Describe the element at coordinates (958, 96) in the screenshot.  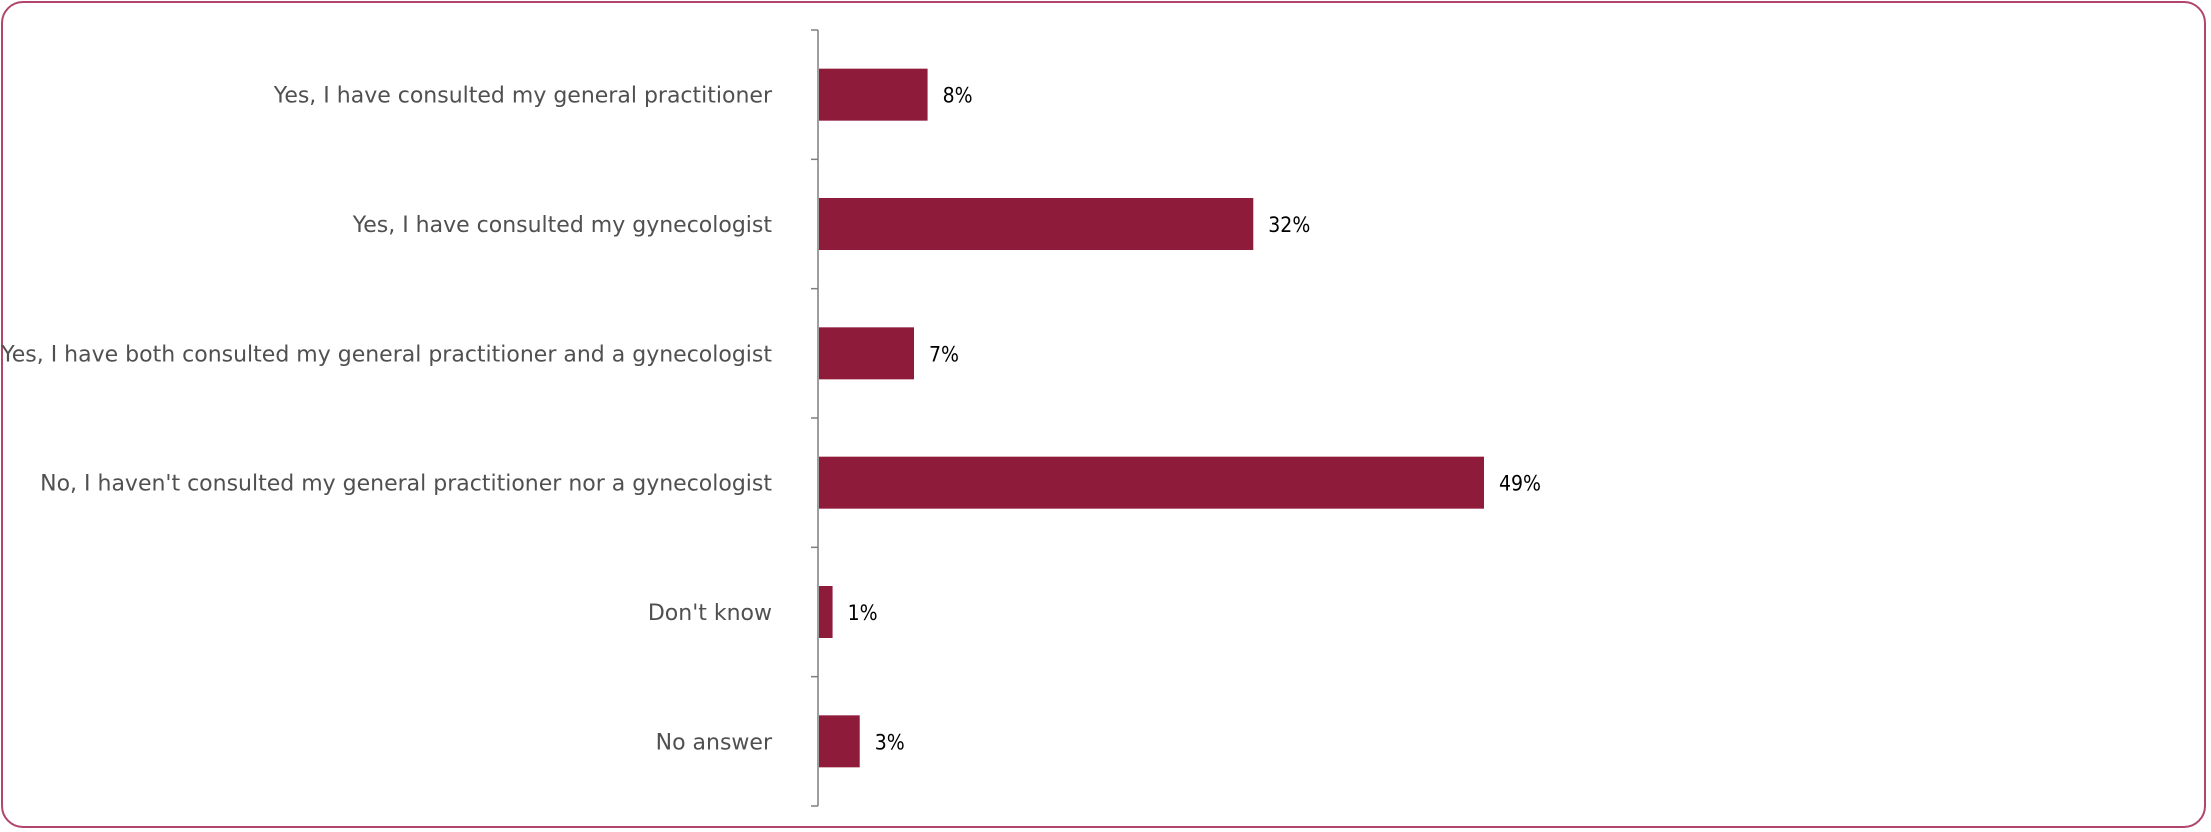
I see `value-label: 8%` at that location.